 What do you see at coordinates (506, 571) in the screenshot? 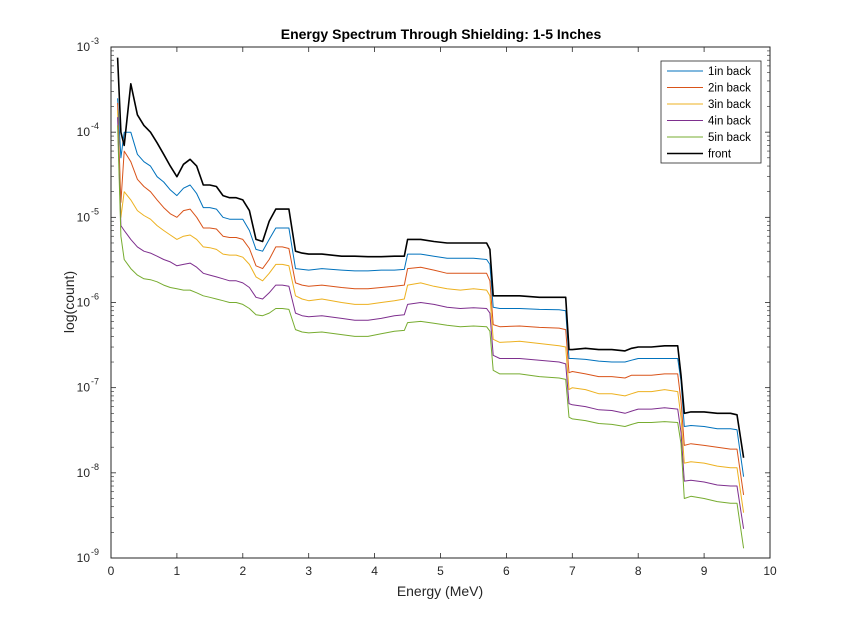
I see `x-tick-label-6: 6` at bounding box center [506, 571].